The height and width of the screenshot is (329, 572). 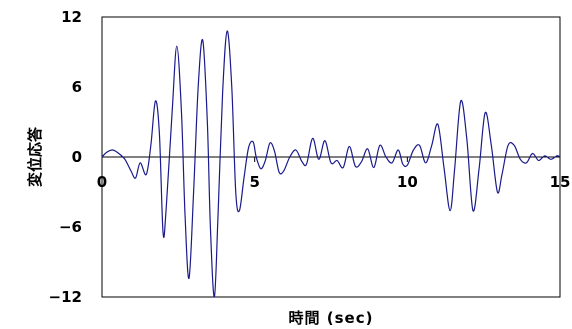 What do you see at coordinates (77, 87) in the screenshot?
I see `y-tick-label: 6` at bounding box center [77, 87].